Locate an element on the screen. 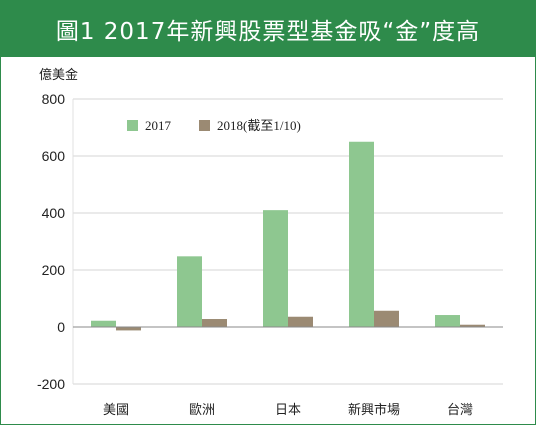 This screenshot has width=538, height=427. y-tick-label: 0 is located at coordinates (61, 327).